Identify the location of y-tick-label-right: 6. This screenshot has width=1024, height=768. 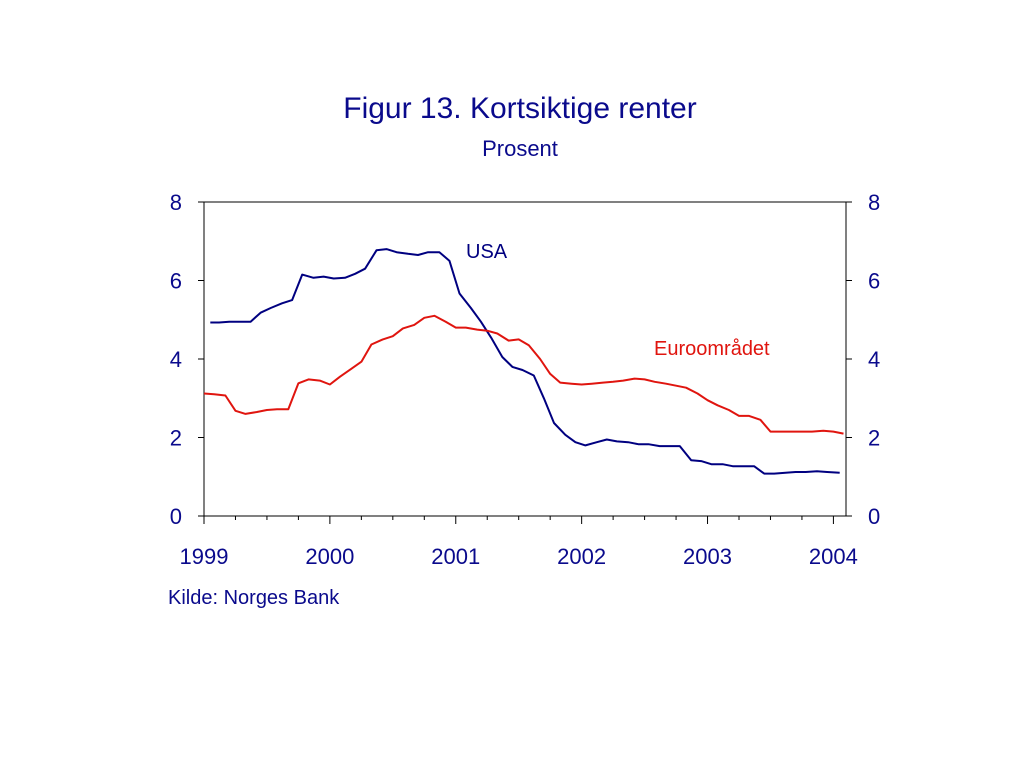
(874, 281).